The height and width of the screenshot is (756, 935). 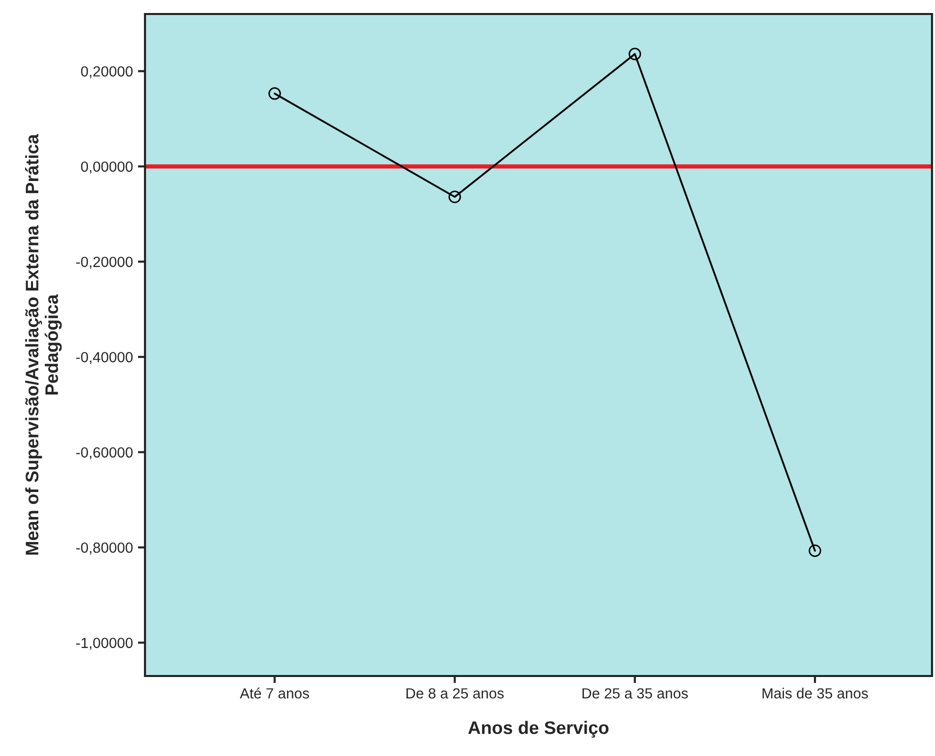 What do you see at coordinates (104, 548) in the screenshot?
I see `y-tick-label: -0,80000` at bounding box center [104, 548].